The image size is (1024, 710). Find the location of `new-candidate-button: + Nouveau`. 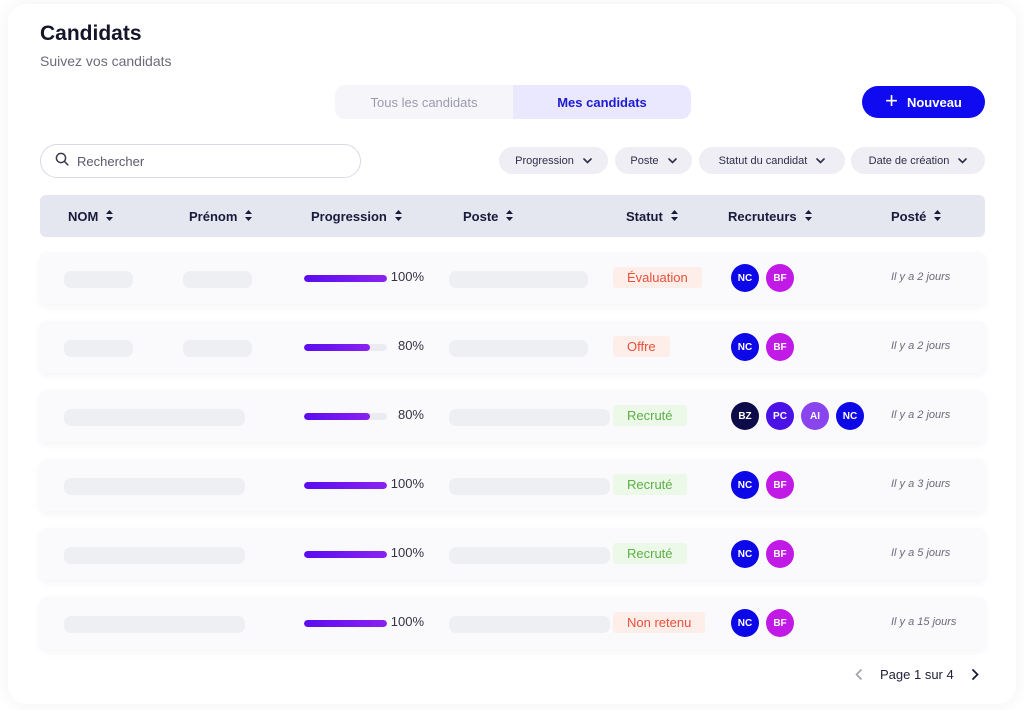

new-candidate-button: + Nouveau is located at coordinates (923, 102).